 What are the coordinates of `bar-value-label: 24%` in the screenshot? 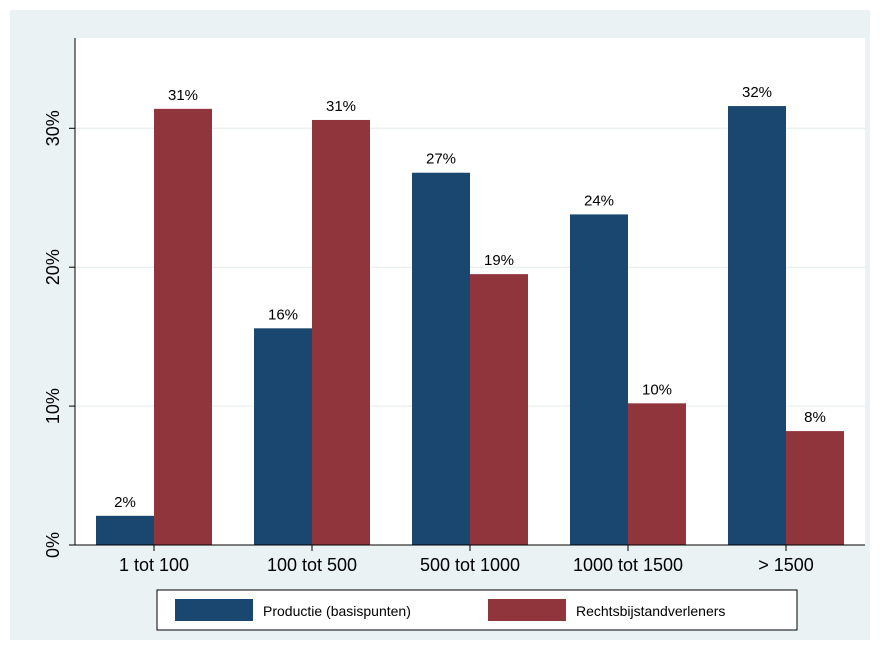 It's located at (599, 200).